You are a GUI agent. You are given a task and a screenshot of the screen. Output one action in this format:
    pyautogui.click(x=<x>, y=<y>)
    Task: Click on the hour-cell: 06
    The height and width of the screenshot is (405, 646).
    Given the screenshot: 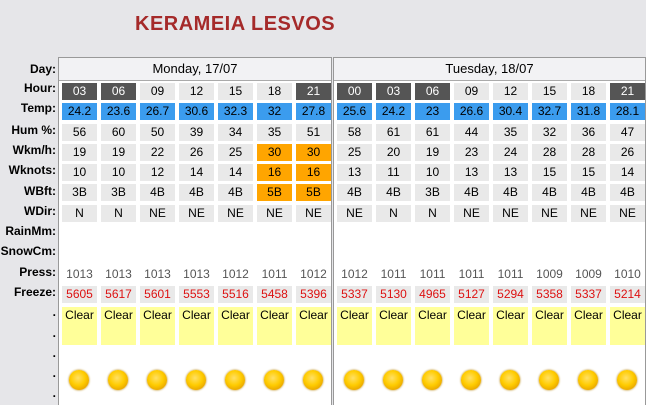 What is the action you would take?
    pyautogui.click(x=432, y=91)
    